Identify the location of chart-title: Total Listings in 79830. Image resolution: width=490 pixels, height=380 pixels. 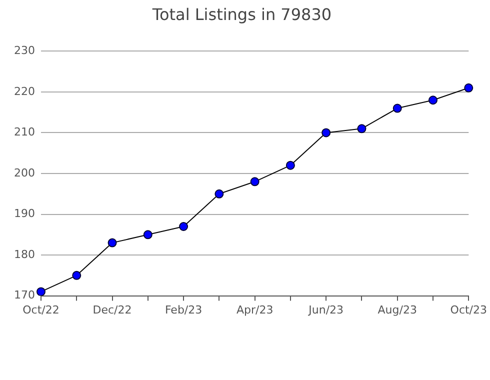
(241, 14).